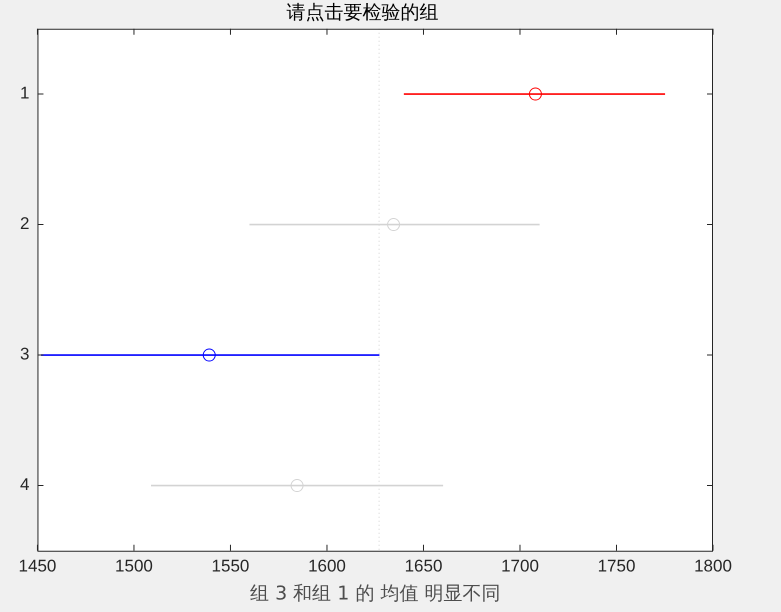 This screenshot has height=612, width=781. What do you see at coordinates (37, 566) in the screenshot?
I see `x-tick-label: 1450` at bounding box center [37, 566].